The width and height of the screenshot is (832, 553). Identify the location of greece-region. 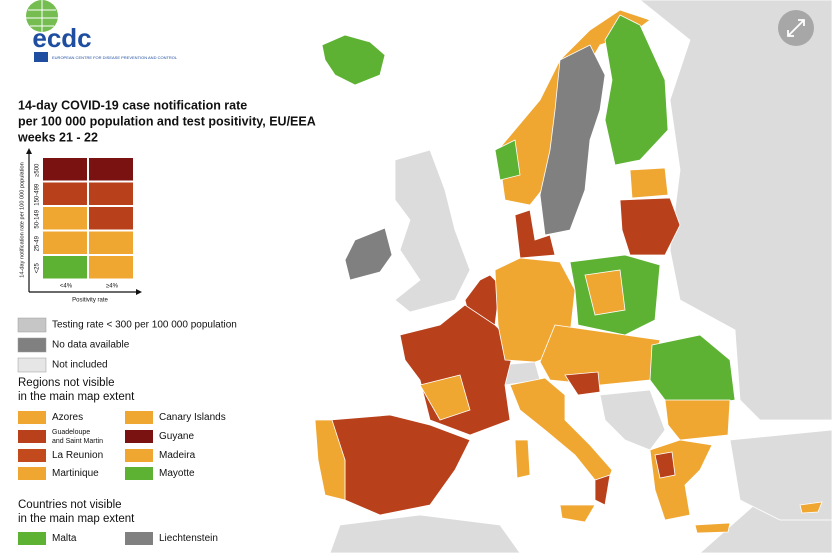
(665, 465).